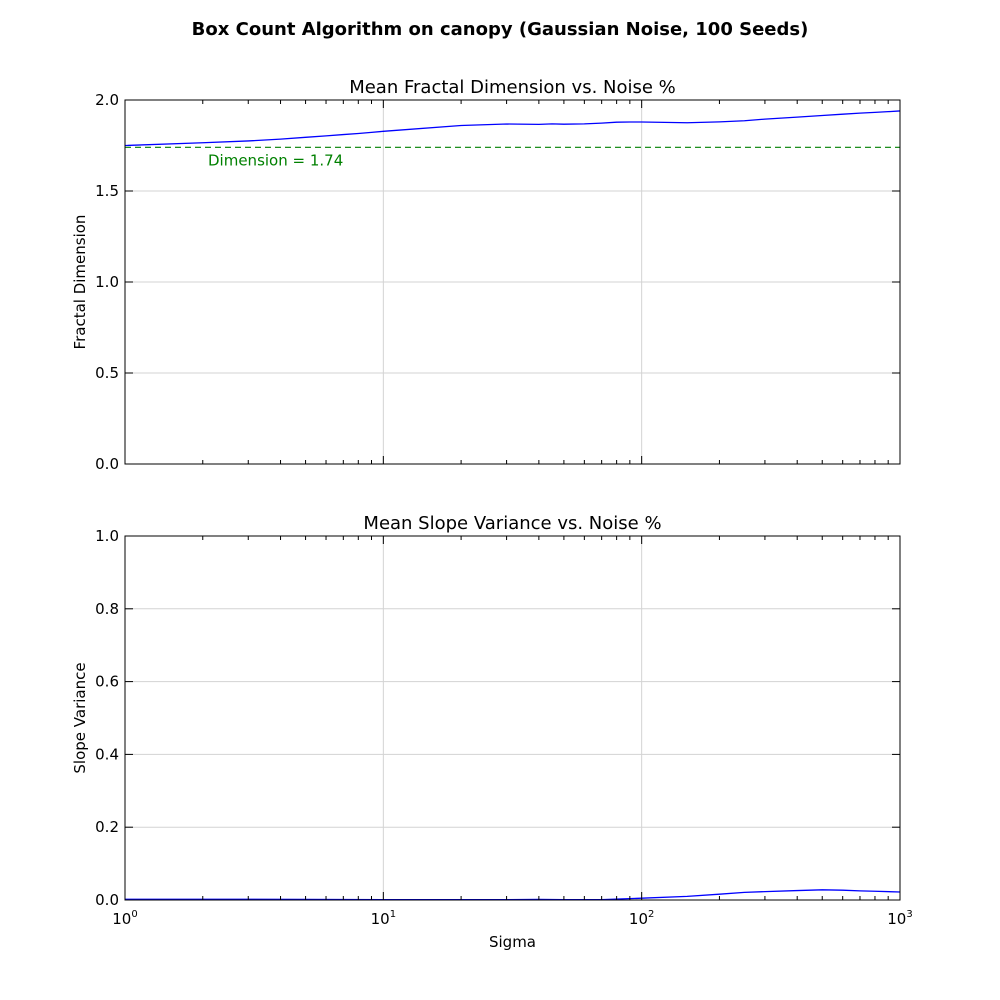 This screenshot has height=1000, width=1000. Describe the element at coordinates (512, 157) in the screenshot. I see `reference-layer: Dimension = 1.74` at that location.